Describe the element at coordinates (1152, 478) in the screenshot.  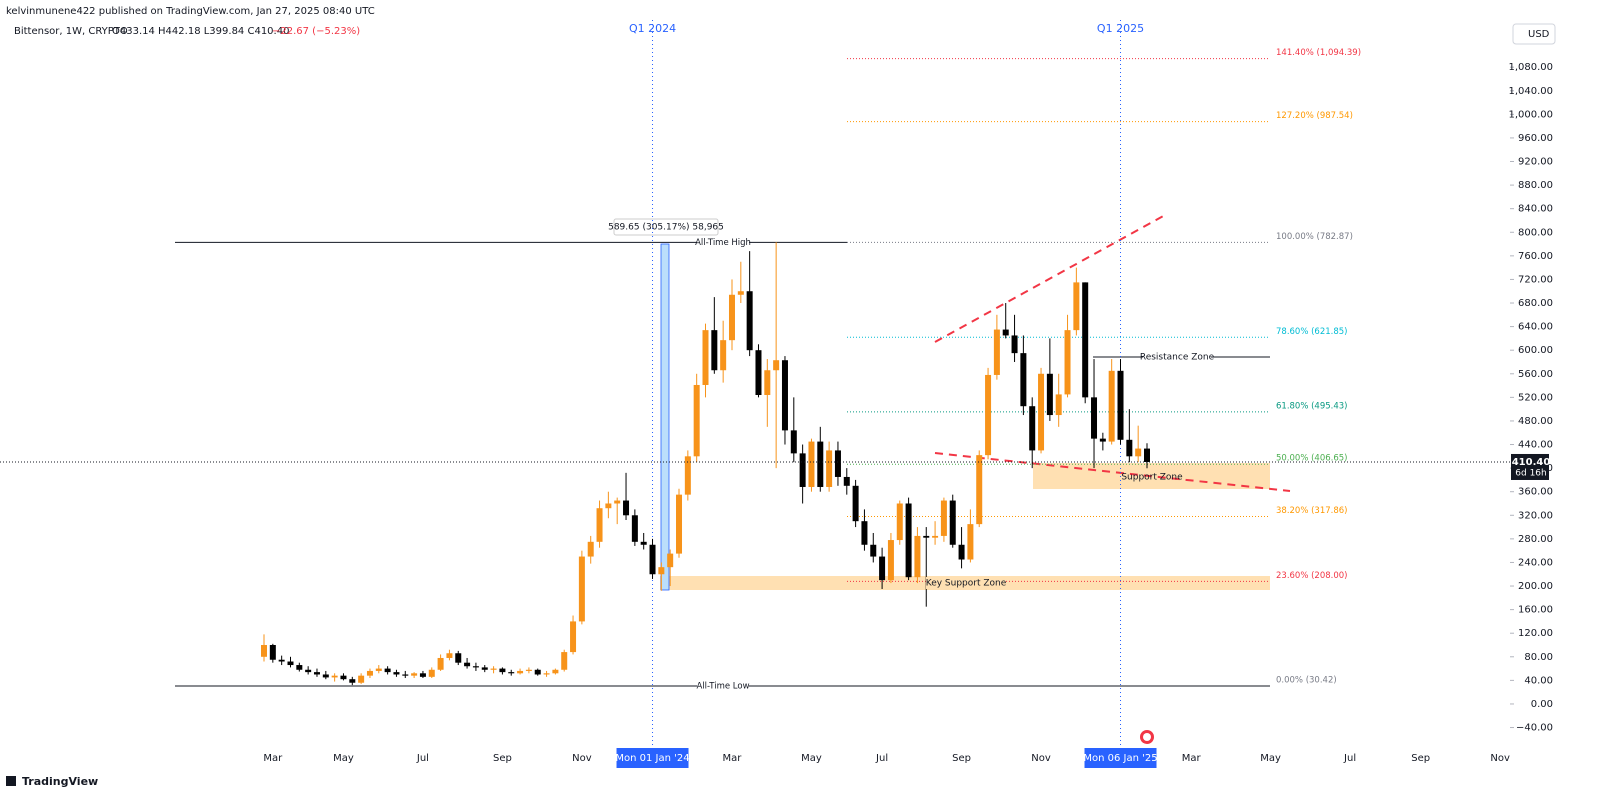
I see `support-label: Support Zone` at that location.